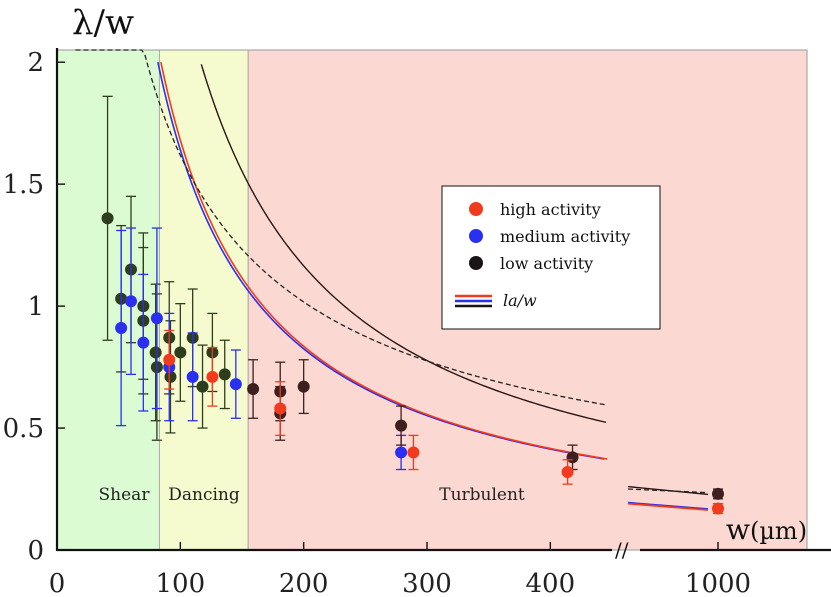  What do you see at coordinates (778, 531) in the screenshot?
I see `x-axis-label-unit: (µm)` at bounding box center [778, 531].